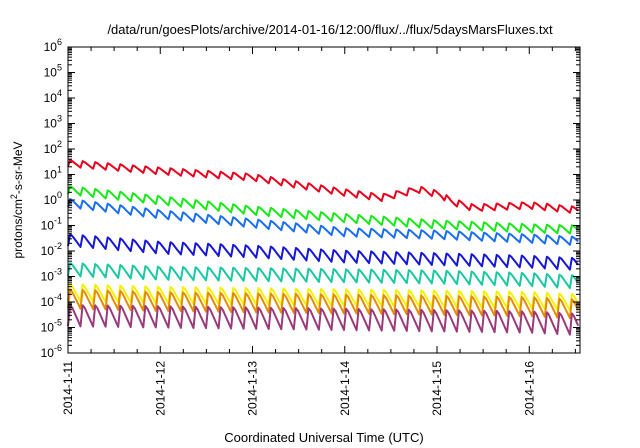 The width and height of the screenshot is (640, 448). I want to click on y-axis-label-main: protons/cm, so click(18, 228).